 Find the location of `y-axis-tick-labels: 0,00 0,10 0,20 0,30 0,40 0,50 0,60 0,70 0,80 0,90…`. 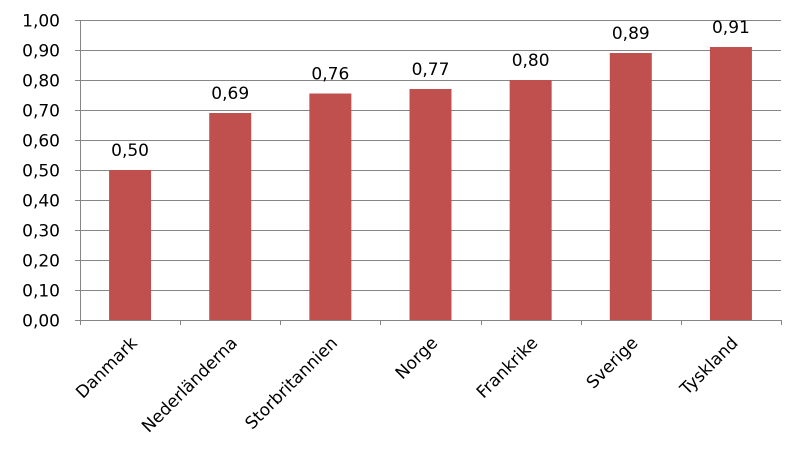

y-axis-tick-labels: 0,00 0,10 0,20 0,30 0,40 0,50 0,60 0,70 0,80 0,90… is located at coordinates (41, 172).